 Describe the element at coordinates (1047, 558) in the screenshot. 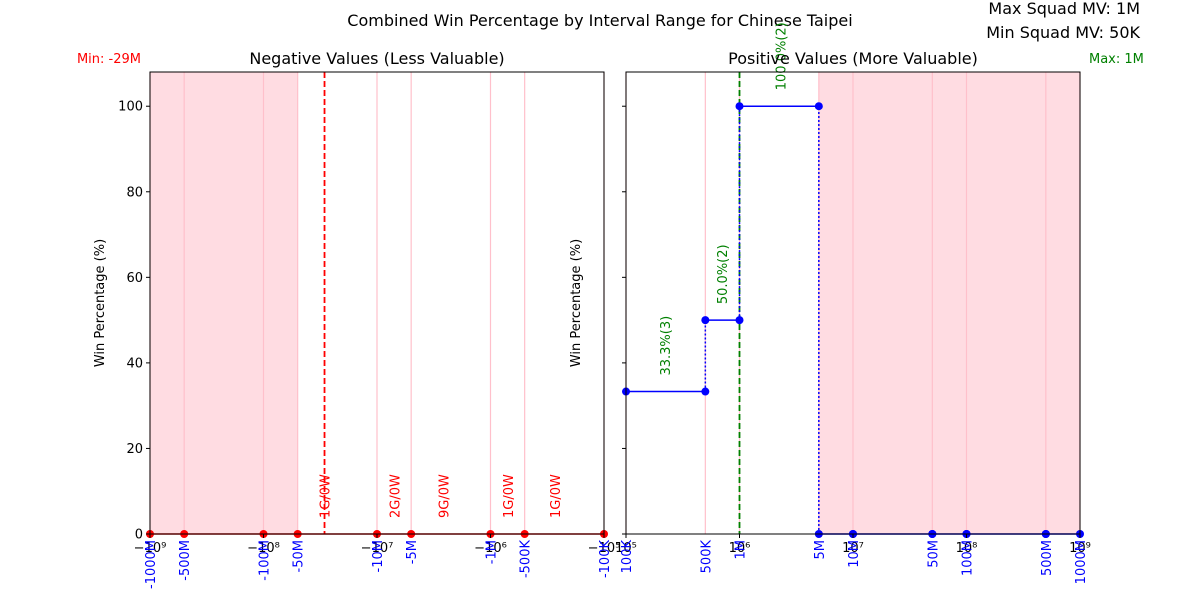

I see `interval-label: 500M` at that location.